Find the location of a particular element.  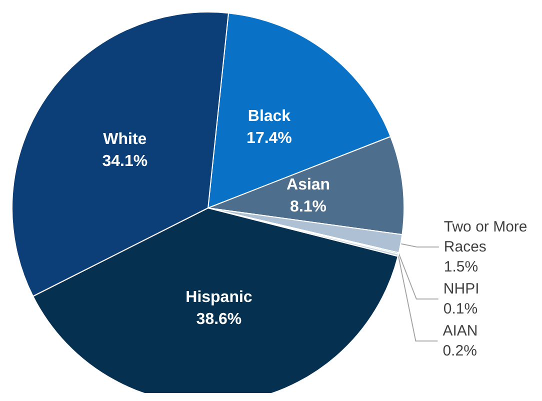

data-label: 8.1% is located at coordinates (308, 207).